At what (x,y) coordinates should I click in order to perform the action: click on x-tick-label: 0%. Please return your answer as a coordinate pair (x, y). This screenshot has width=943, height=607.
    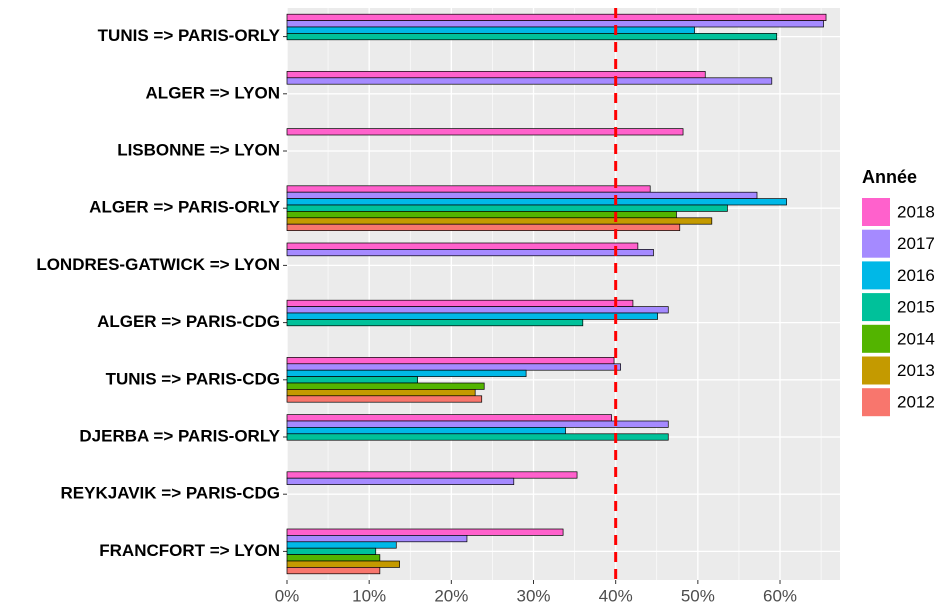
    Looking at the image, I should click on (287, 595).